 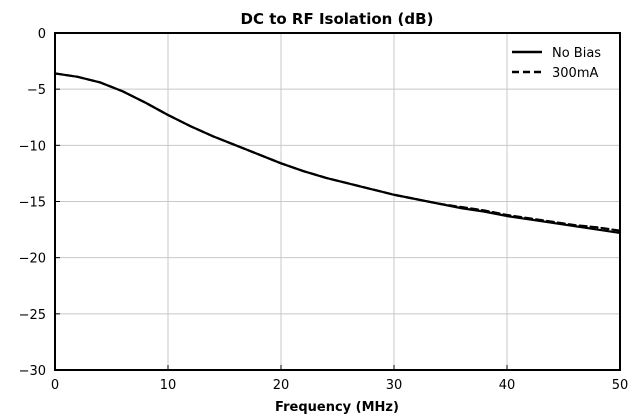 I want to click on x-tick-label: 10, so click(x=168, y=385).